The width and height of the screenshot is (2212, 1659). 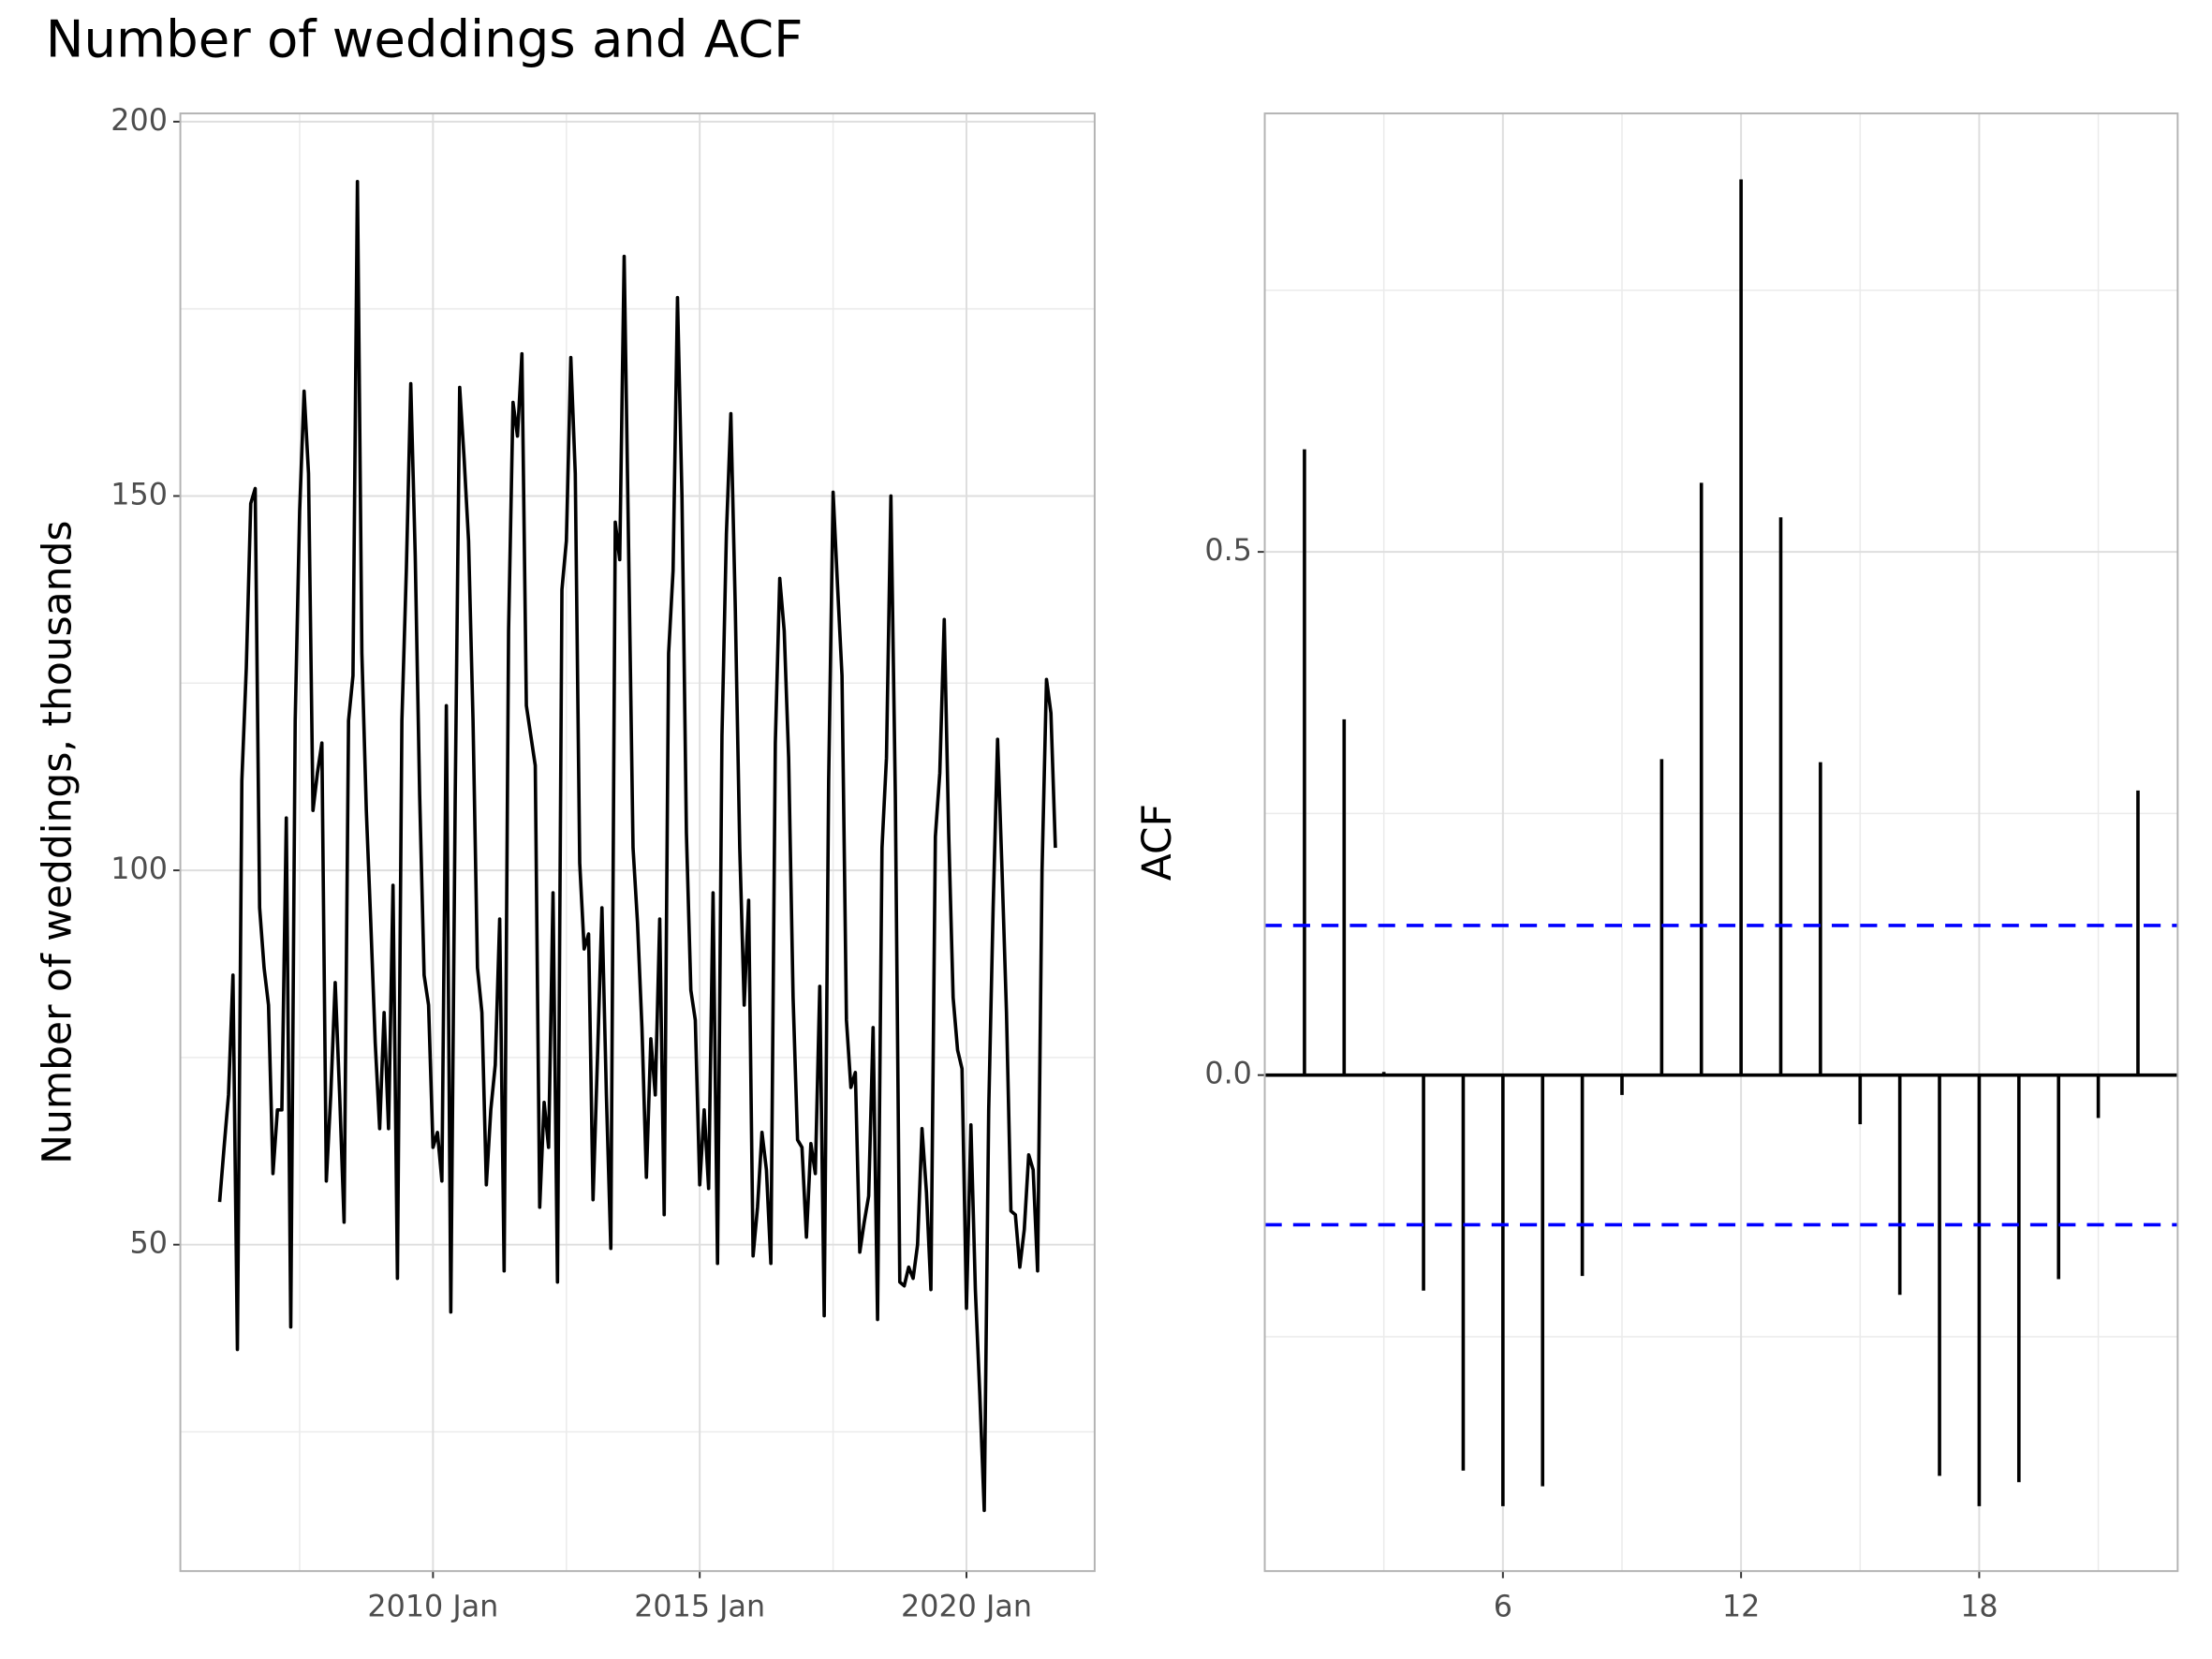 What do you see at coordinates (1741, 1607) in the screenshot?
I see `x-tick-label: 12` at bounding box center [1741, 1607].